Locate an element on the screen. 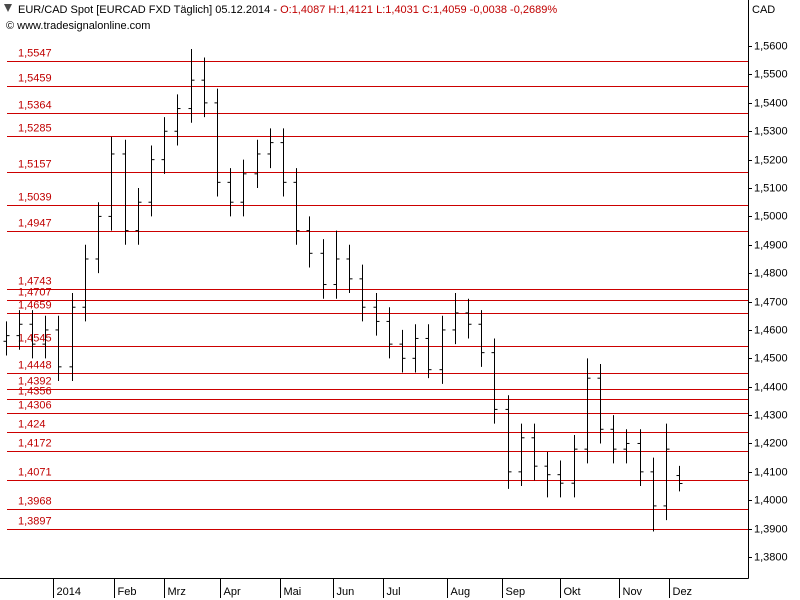 The image size is (800, 600). y-tick-label: 1,4300 is located at coordinates (771, 415).